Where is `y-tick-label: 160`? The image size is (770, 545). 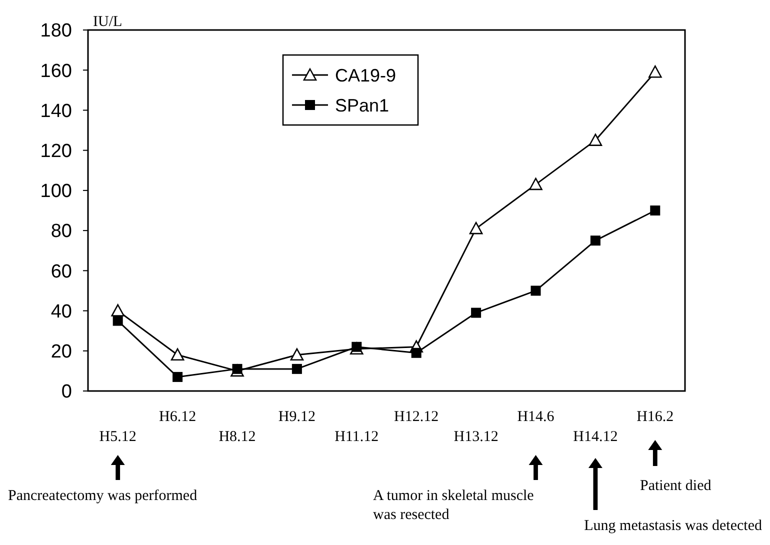 y-tick-label: 160 is located at coordinates (56, 71).